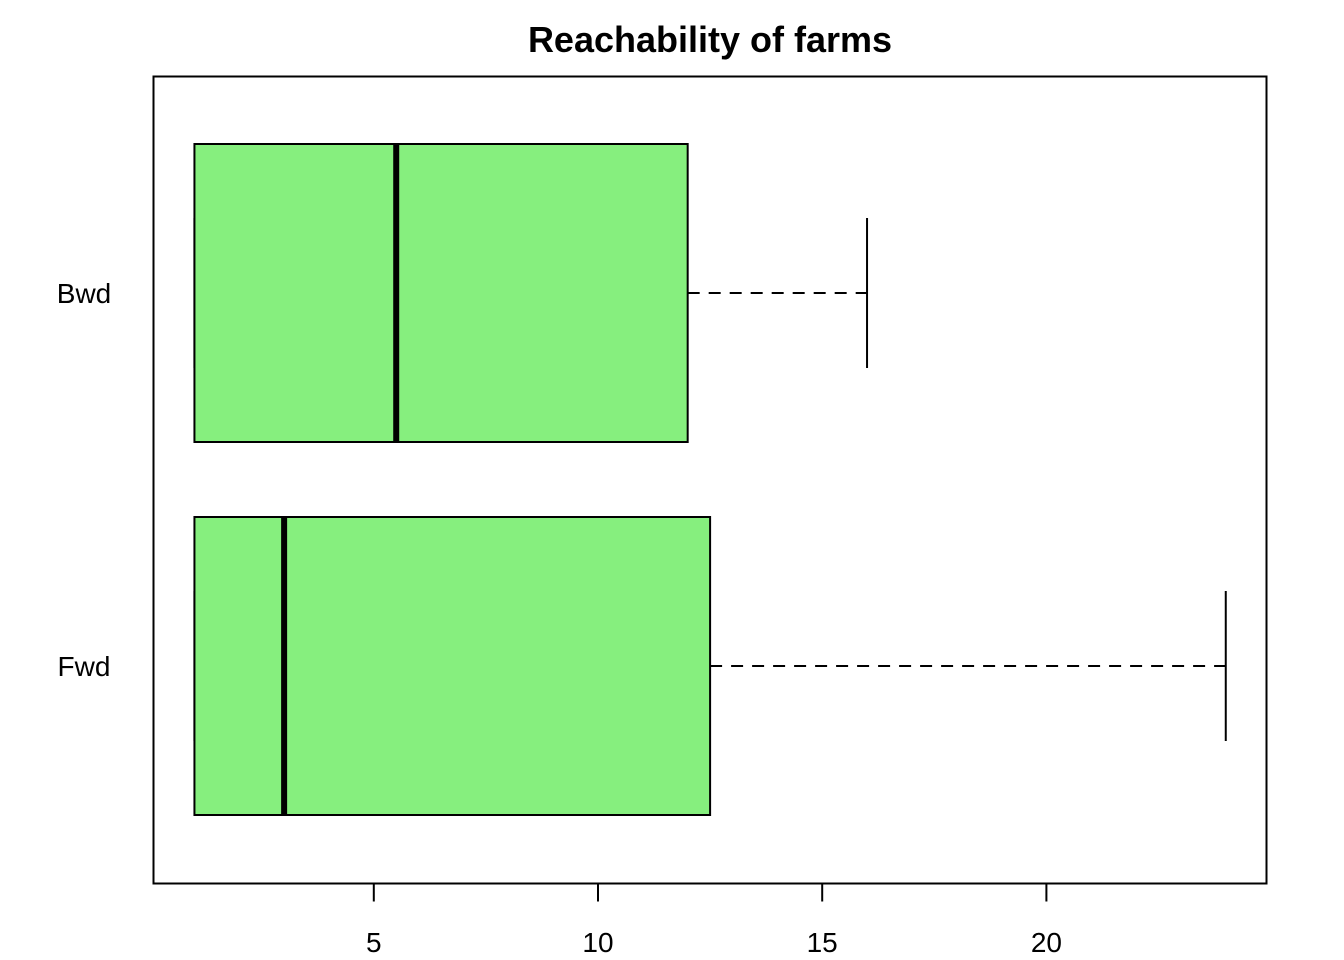 The height and width of the screenshot is (960, 1344). I want to click on x-tick-label-5: 5, so click(374, 942).